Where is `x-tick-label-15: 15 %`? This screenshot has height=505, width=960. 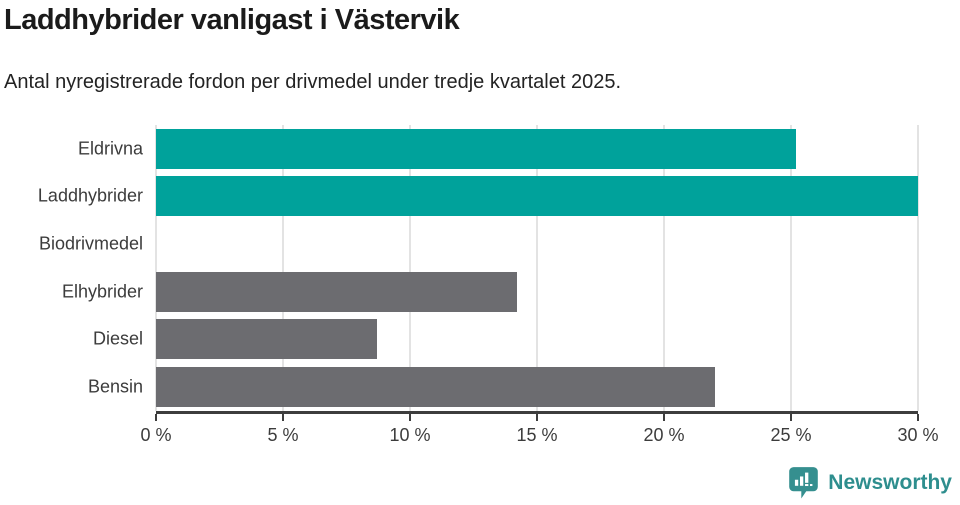 x-tick-label-15: 15 % is located at coordinates (537, 435).